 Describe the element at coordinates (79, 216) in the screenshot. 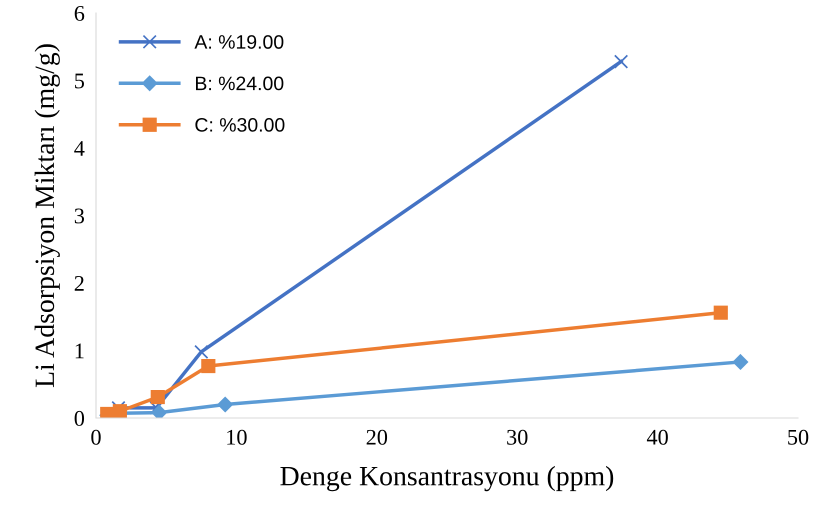

I see `y-tick-label: 3` at that location.